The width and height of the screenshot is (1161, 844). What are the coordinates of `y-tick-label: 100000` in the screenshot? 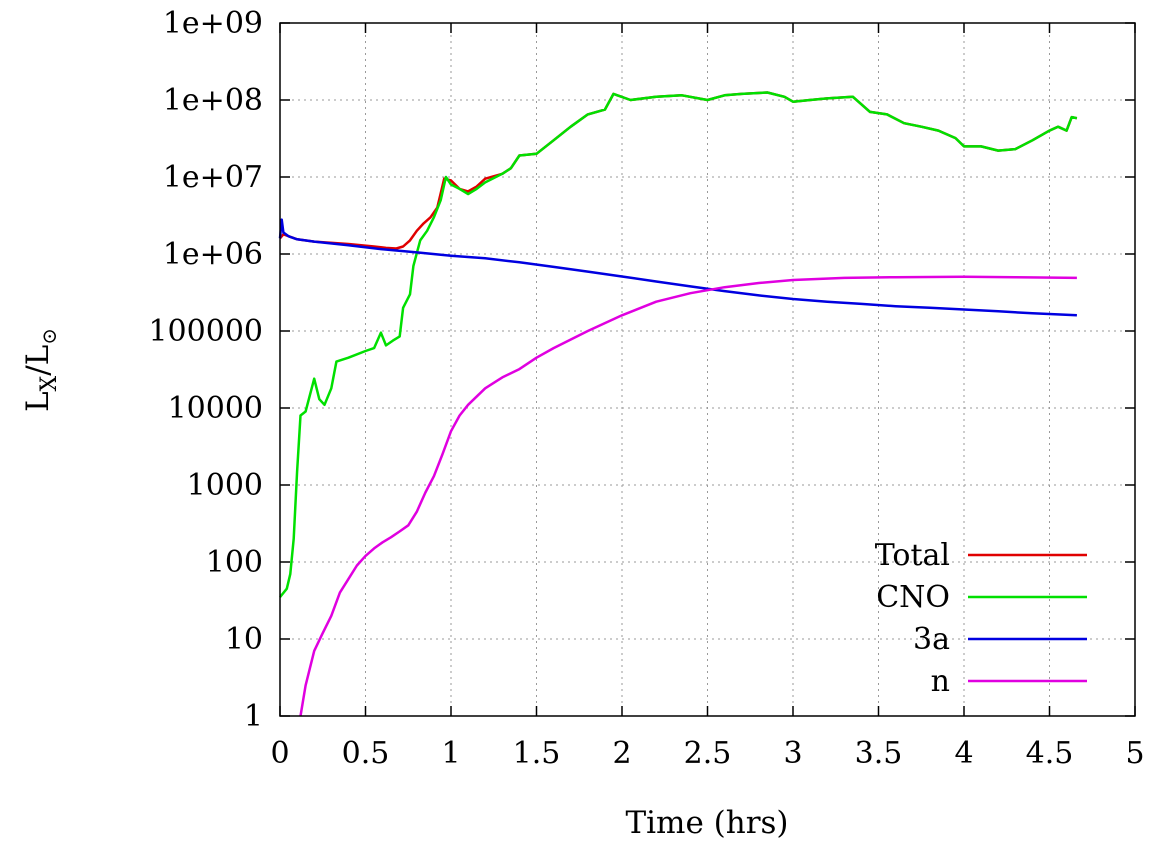 It's located at (205, 331).